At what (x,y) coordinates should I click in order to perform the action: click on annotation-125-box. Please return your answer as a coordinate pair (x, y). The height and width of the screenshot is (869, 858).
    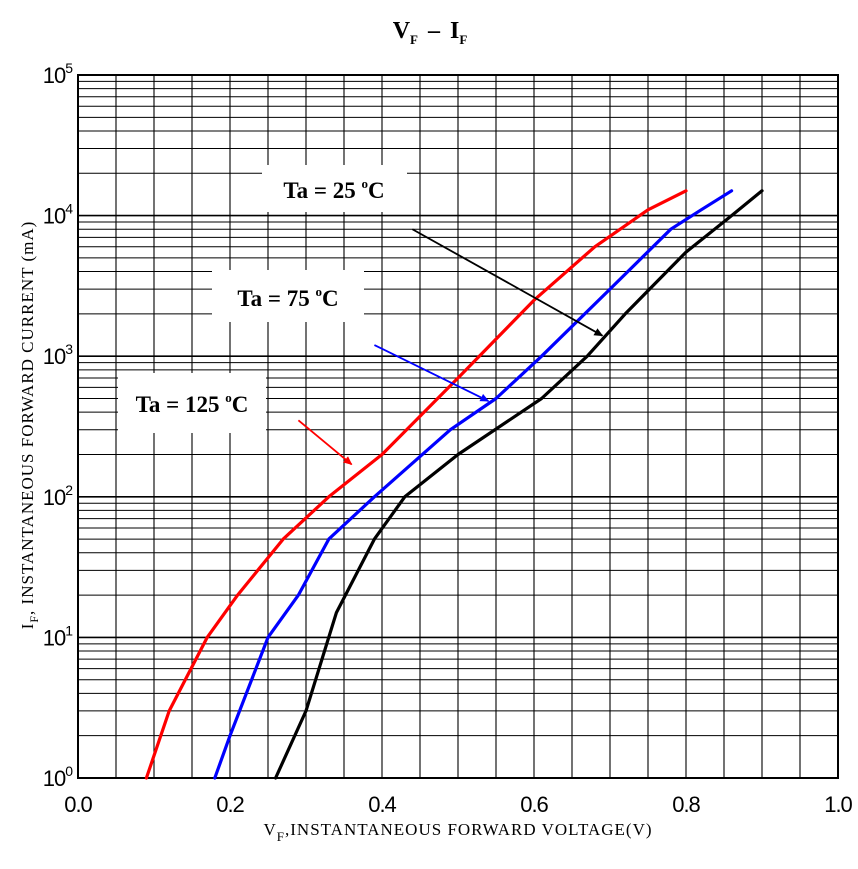
    Looking at the image, I should click on (192, 403).